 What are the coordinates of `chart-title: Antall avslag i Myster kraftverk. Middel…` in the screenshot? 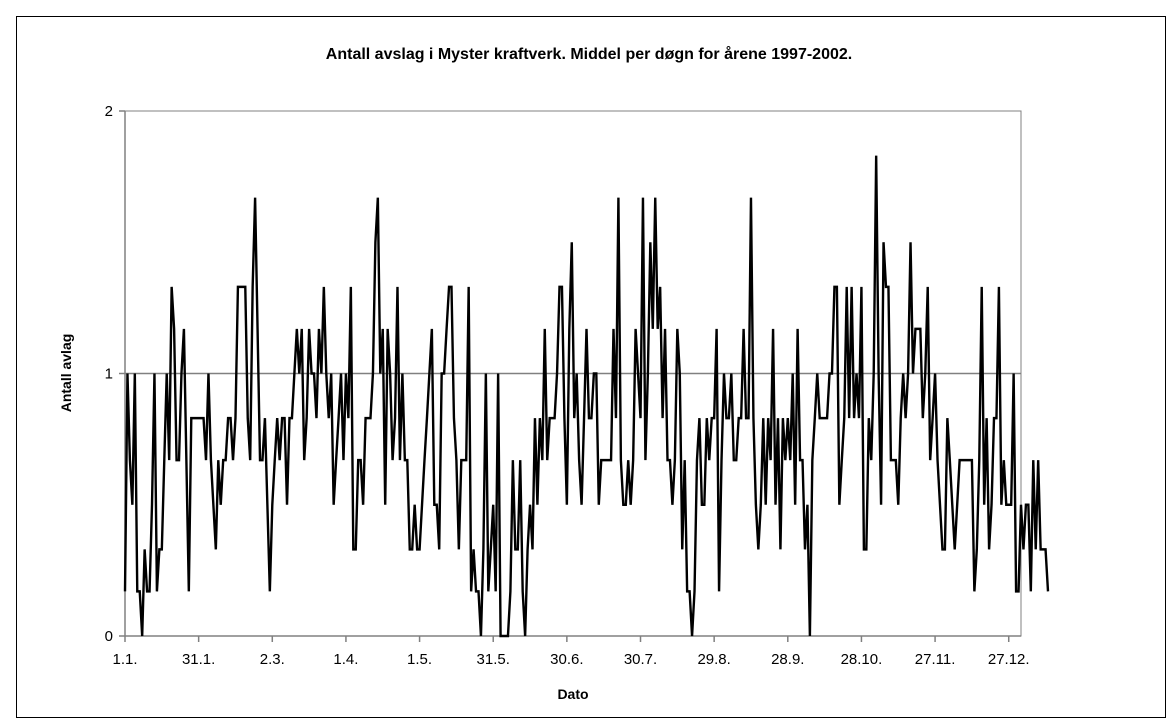 It's located at (589, 54).